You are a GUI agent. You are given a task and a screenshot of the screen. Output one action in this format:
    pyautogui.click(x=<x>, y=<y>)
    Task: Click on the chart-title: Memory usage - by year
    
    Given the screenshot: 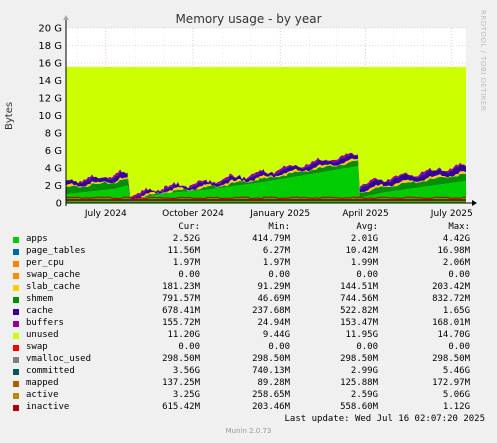 What is the action you would take?
    pyautogui.click(x=248, y=19)
    